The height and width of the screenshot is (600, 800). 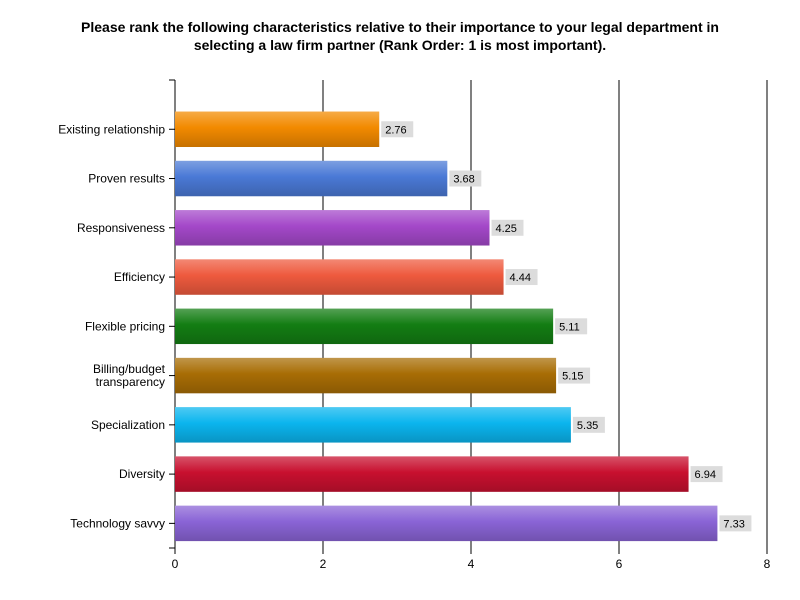 I want to click on value-label: 5.35, so click(x=587, y=426).